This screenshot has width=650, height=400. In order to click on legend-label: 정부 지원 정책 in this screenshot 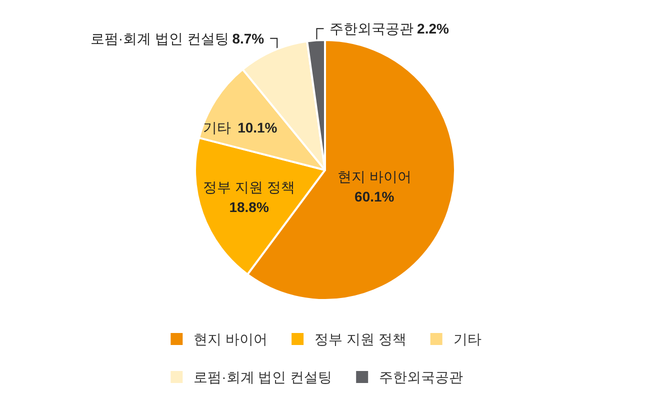, I will do `click(360, 339)`.